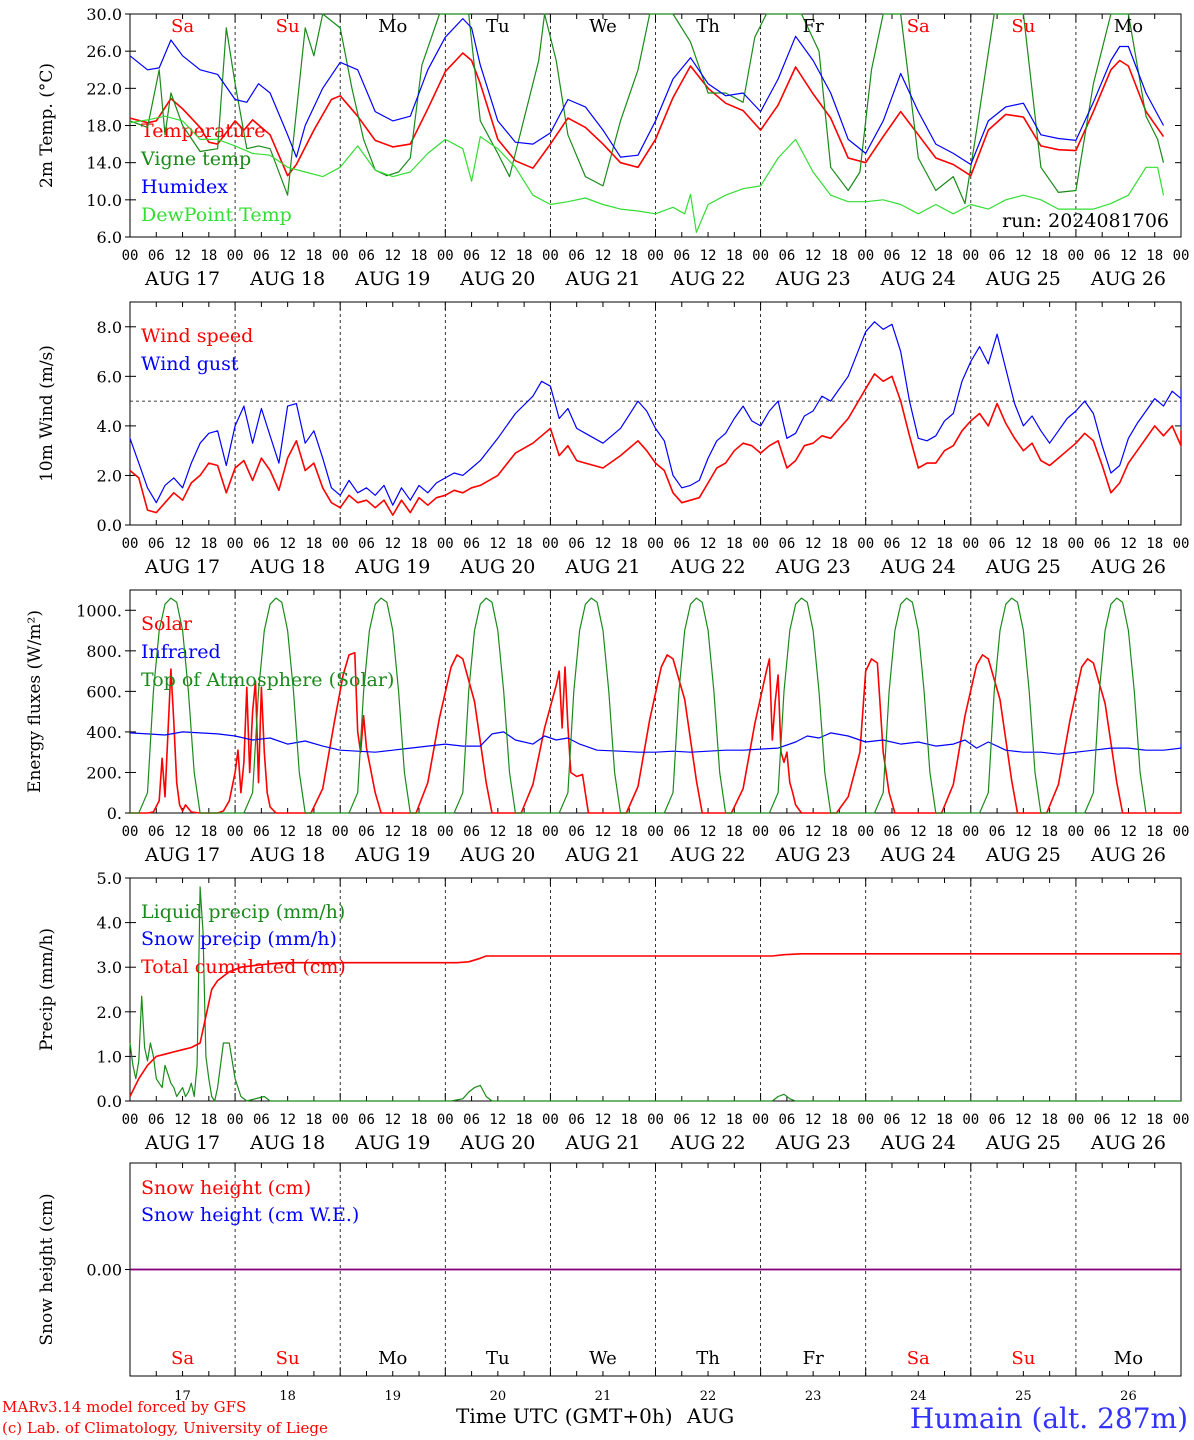  I want to click on series-temperature, so click(647, 114).